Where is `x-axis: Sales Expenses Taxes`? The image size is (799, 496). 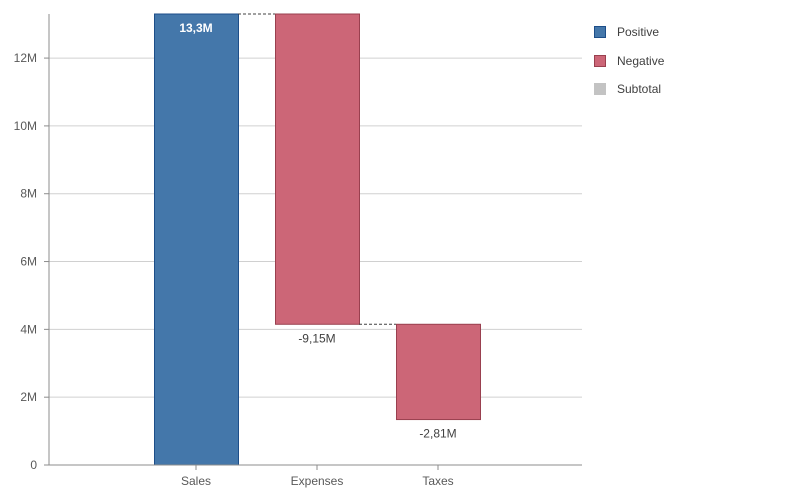 x-axis: Sales Expenses Taxes is located at coordinates (315, 476).